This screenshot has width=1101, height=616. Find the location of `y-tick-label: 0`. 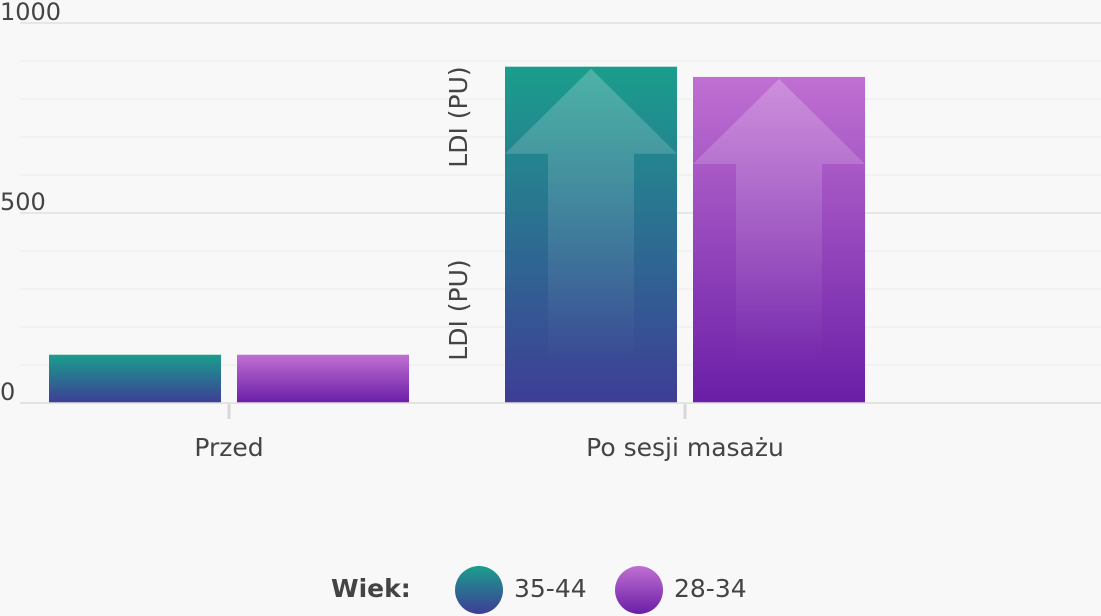

y-tick-label: 0 is located at coordinates (7, 392).